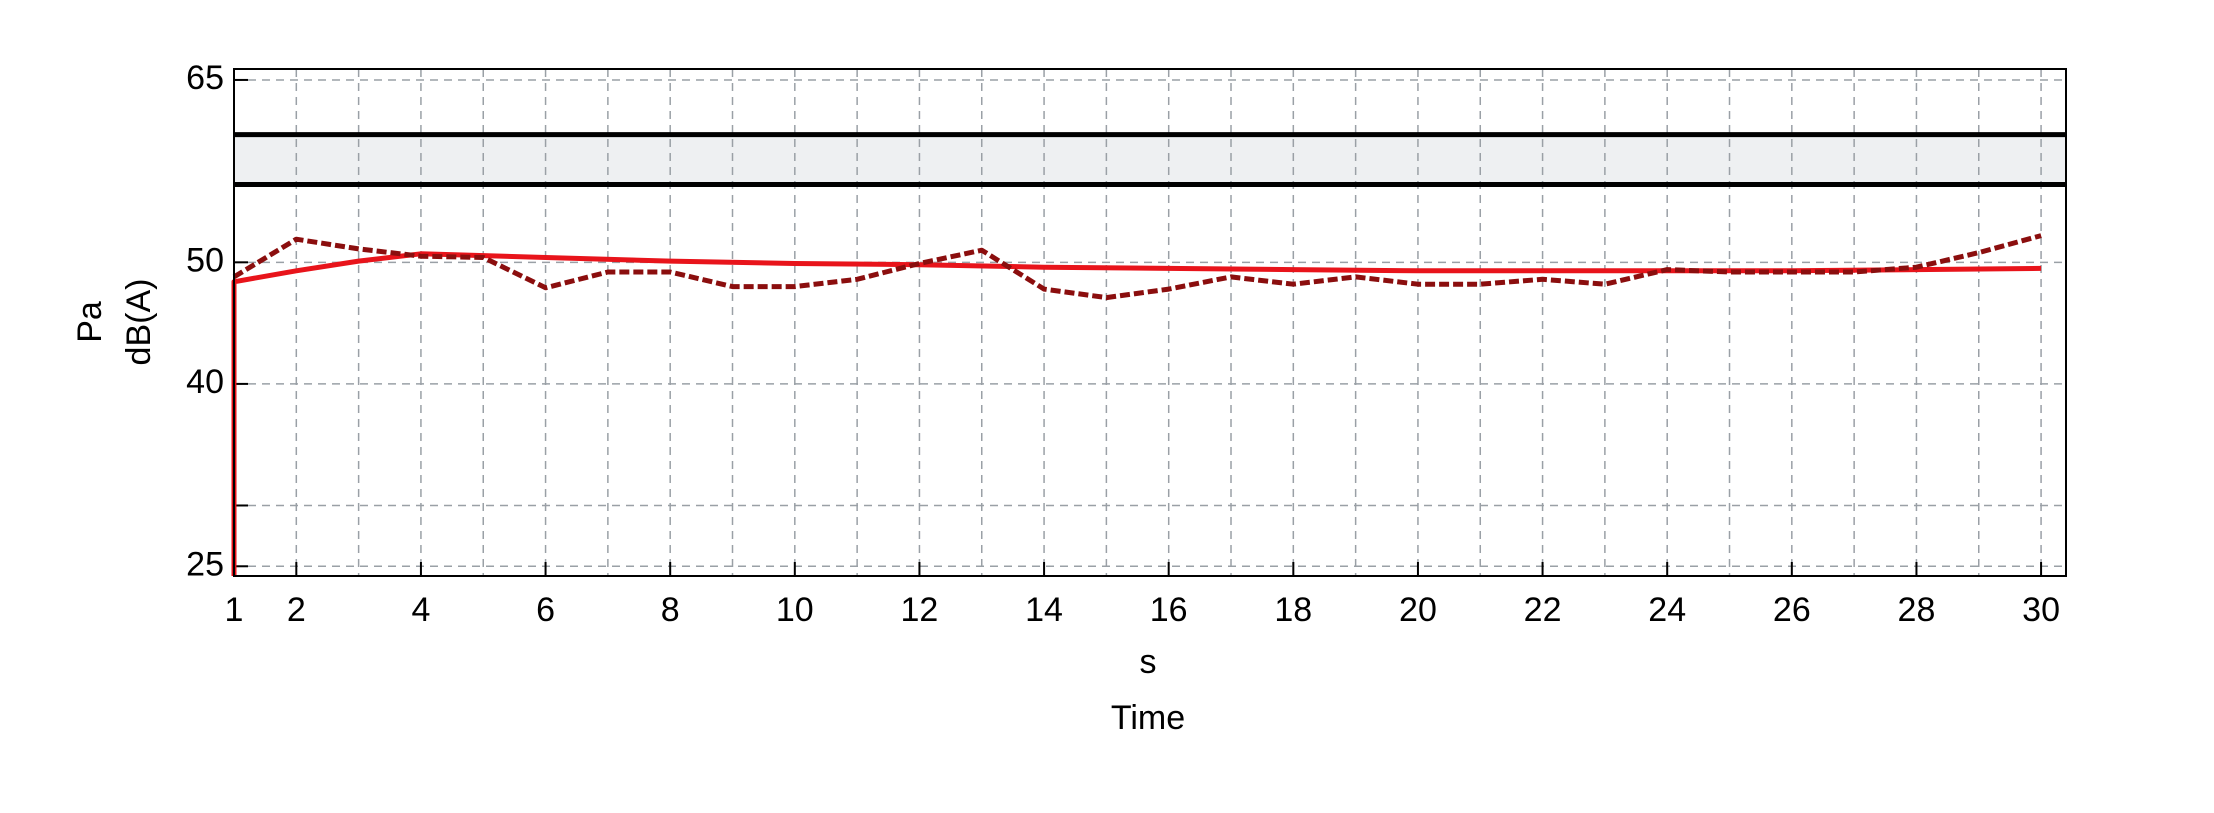  What do you see at coordinates (1418, 610) in the screenshot?
I see `x-tick-label: 20` at bounding box center [1418, 610].